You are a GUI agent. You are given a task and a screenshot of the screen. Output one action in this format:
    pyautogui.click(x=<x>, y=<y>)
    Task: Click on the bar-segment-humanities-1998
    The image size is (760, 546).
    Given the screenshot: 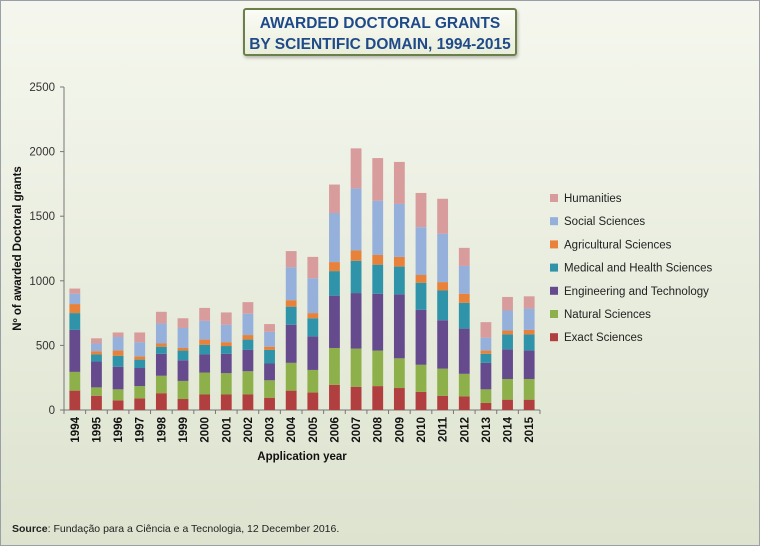 What is the action you would take?
    pyautogui.click(x=161, y=317)
    